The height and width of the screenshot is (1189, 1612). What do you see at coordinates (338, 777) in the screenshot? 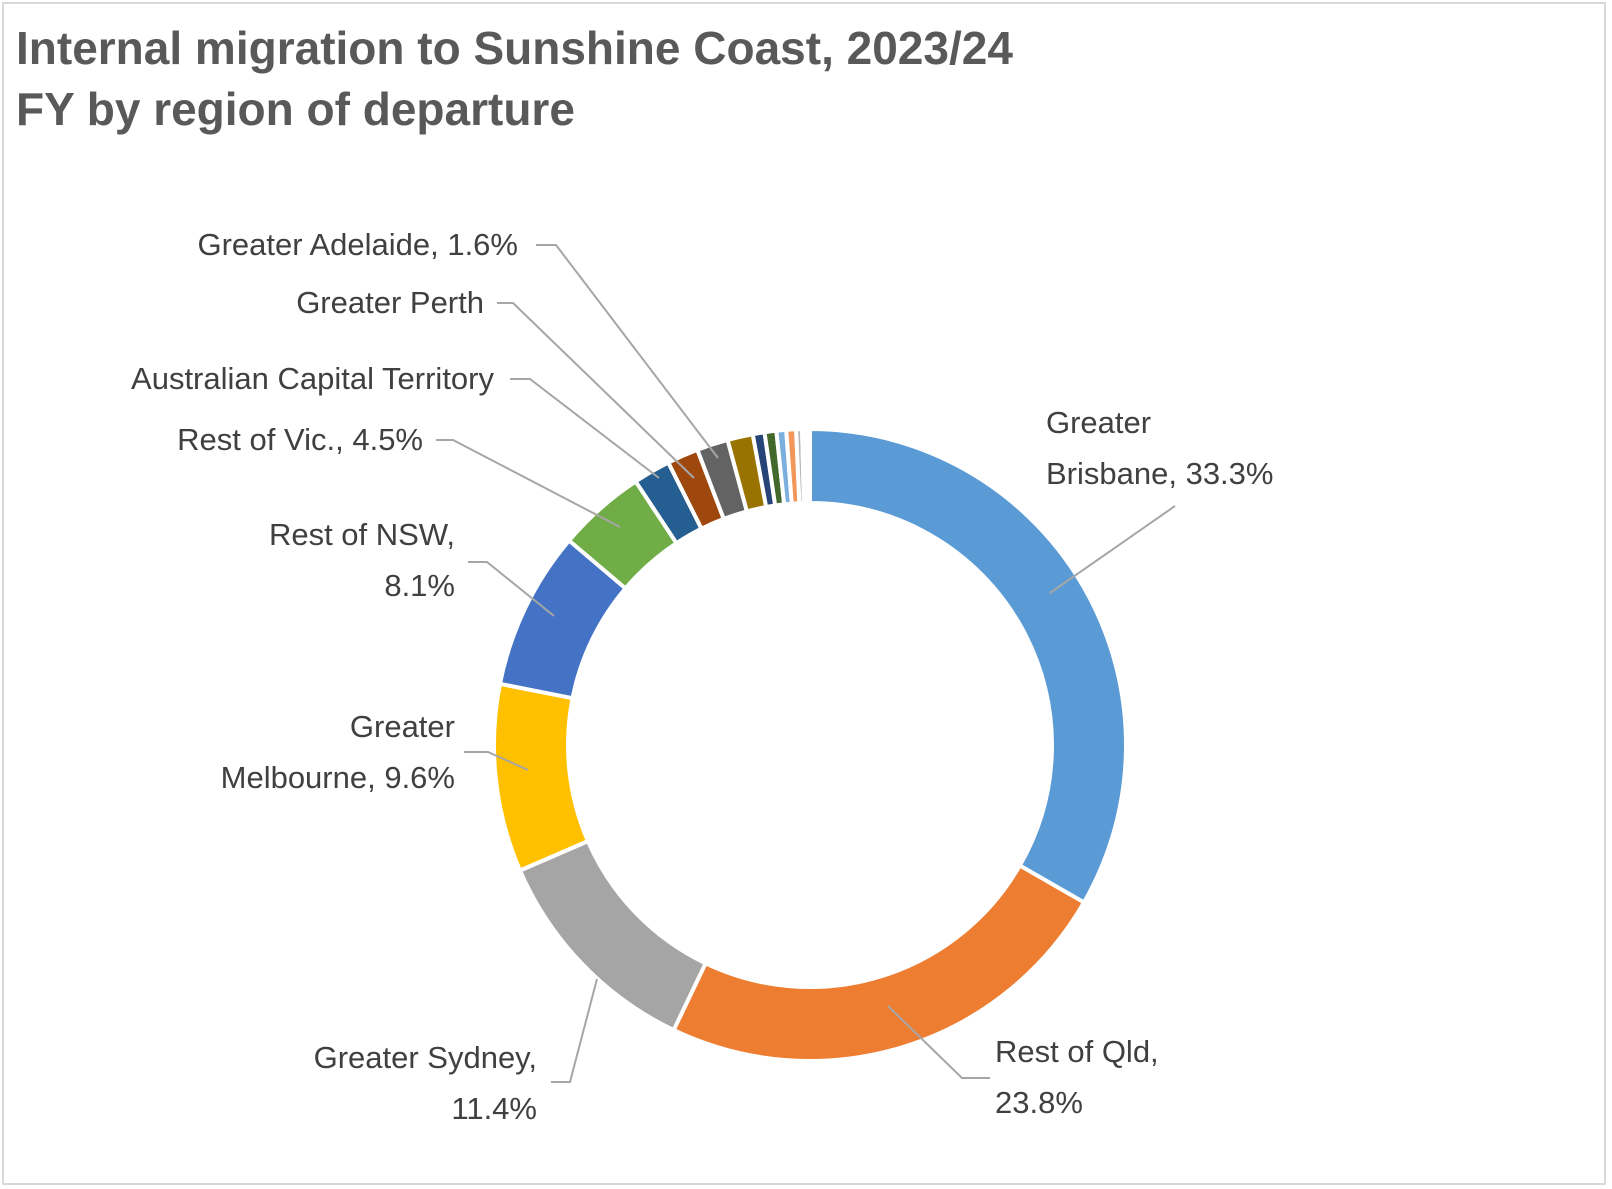
I see `data-label-greater-melbourne-line-2: Melbourne, 9.6%` at bounding box center [338, 777].